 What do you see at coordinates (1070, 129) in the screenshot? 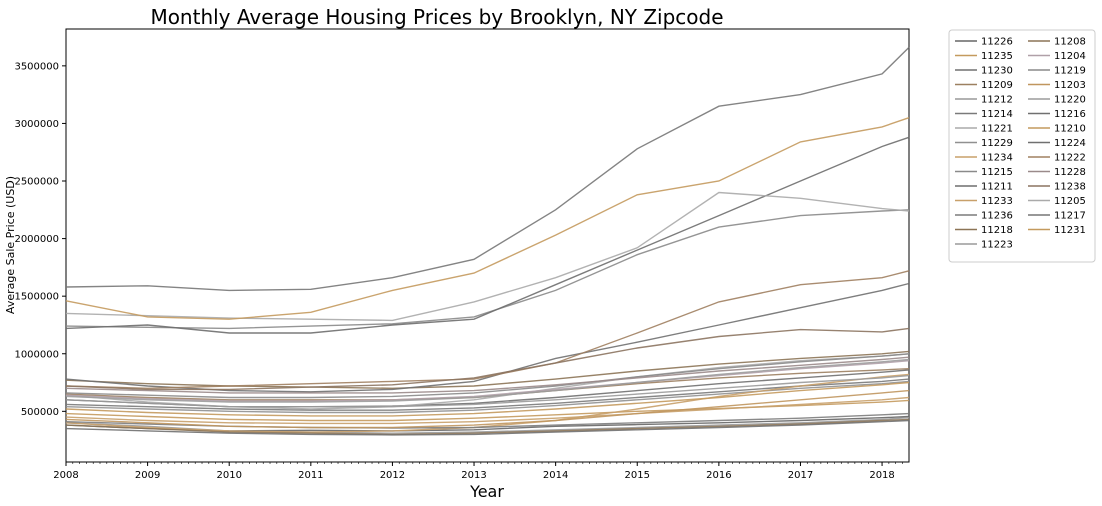
I see `legend-label-11210: 11210` at bounding box center [1070, 129].